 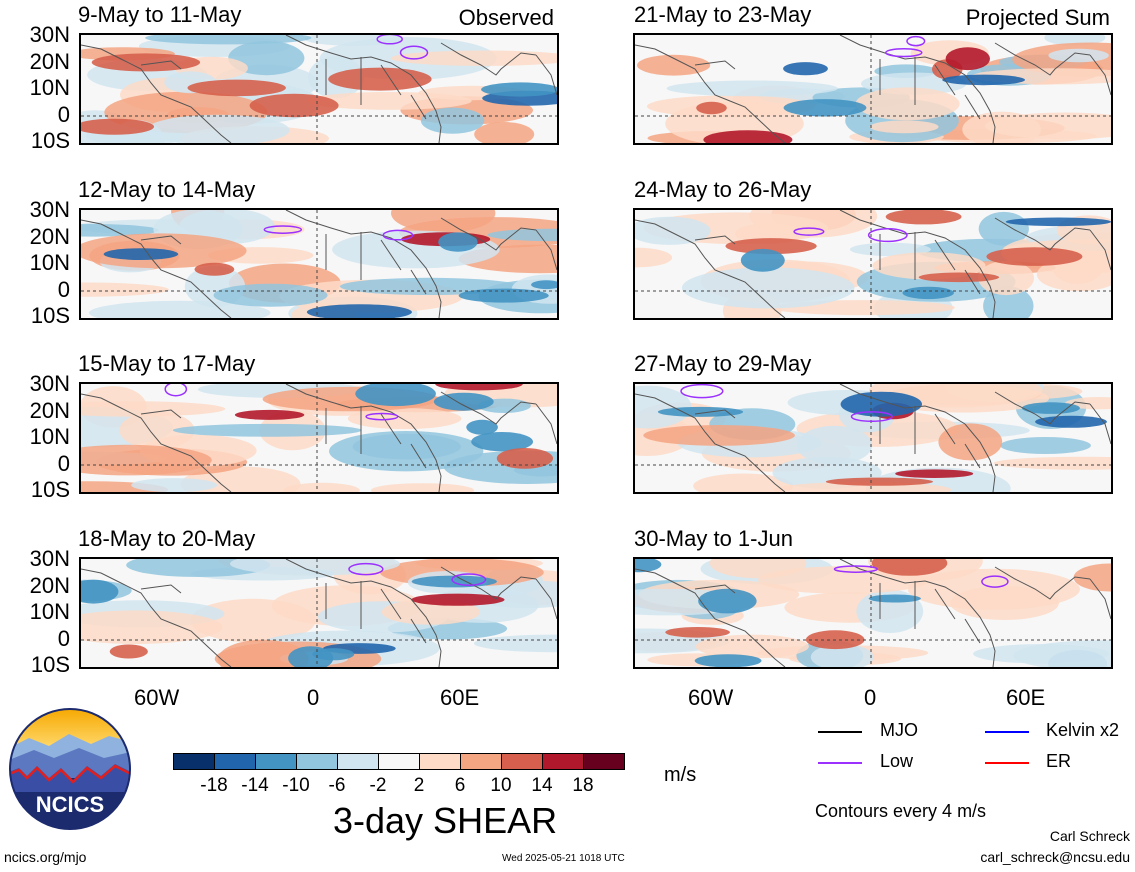 What do you see at coordinates (1007, 732) in the screenshot?
I see `legend-line-kelvin` at bounding box center [1007, 732].